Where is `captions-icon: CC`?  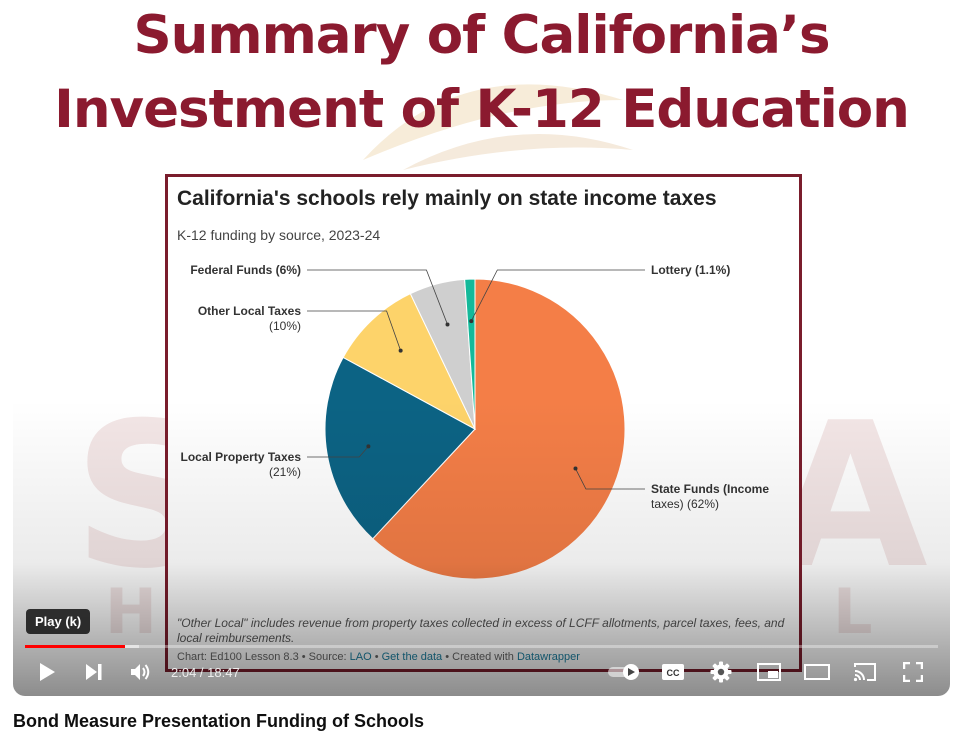
captions-icon: CC is located at coordinates (673, 672).